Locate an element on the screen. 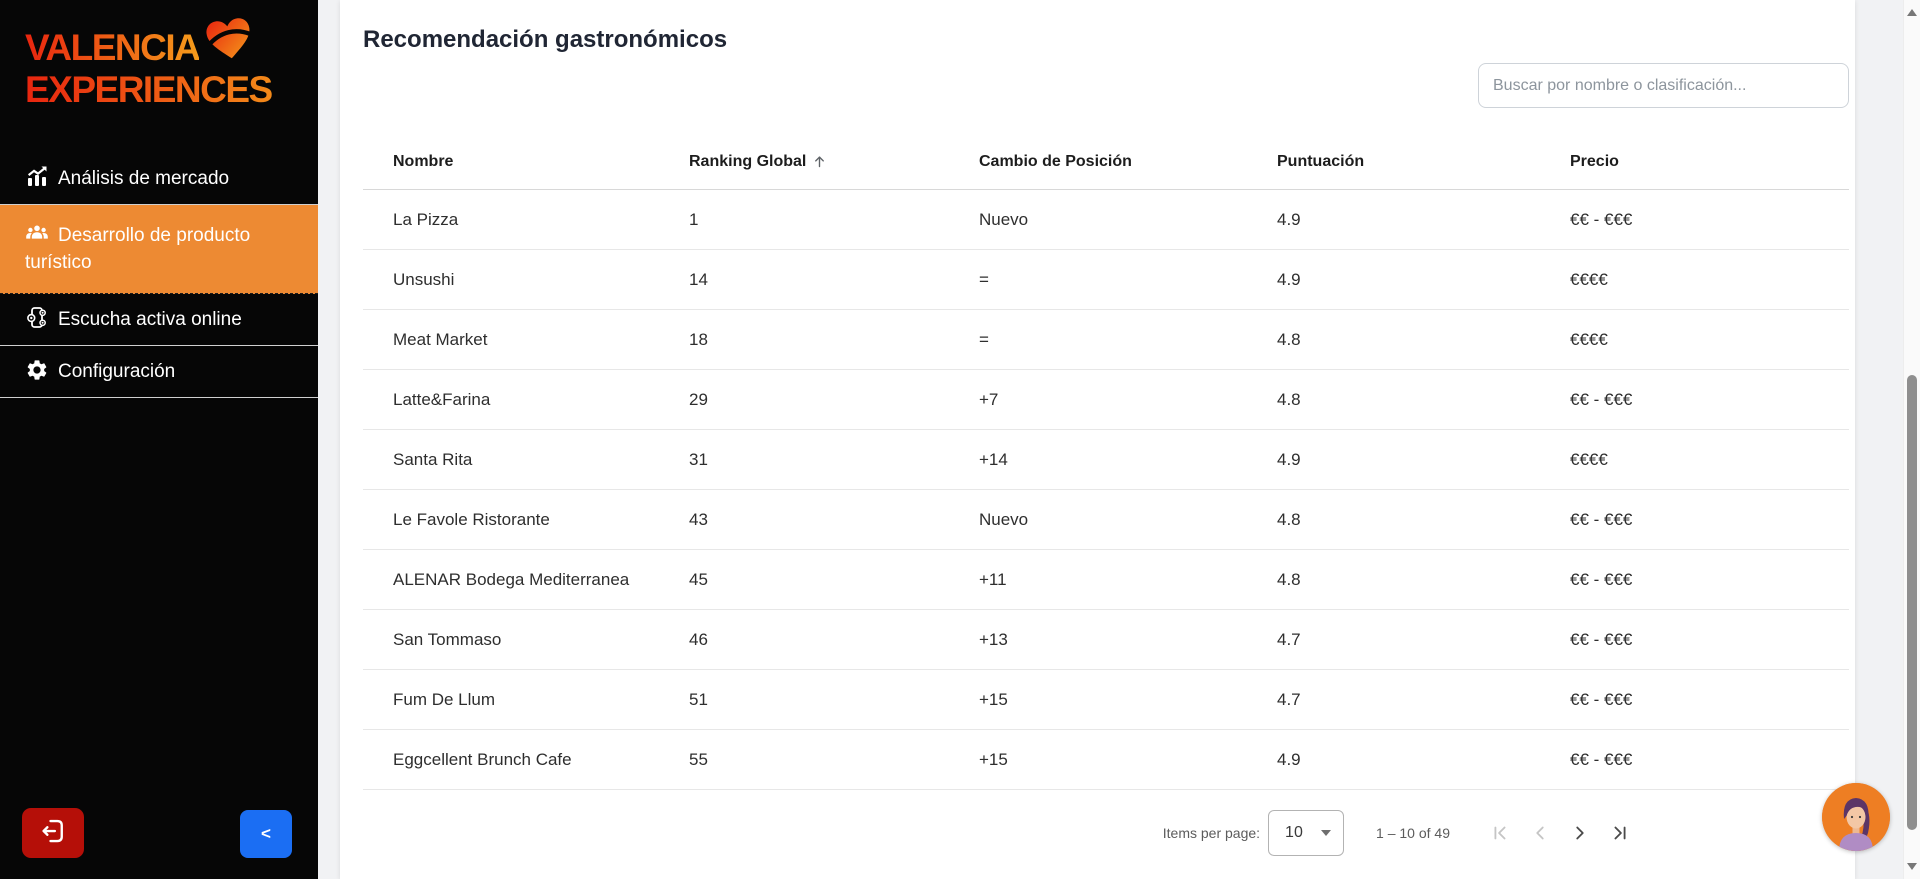 The width and height of the screenshot is (1920, 879). sort-asc-icon is located at coordinates (819, 161).